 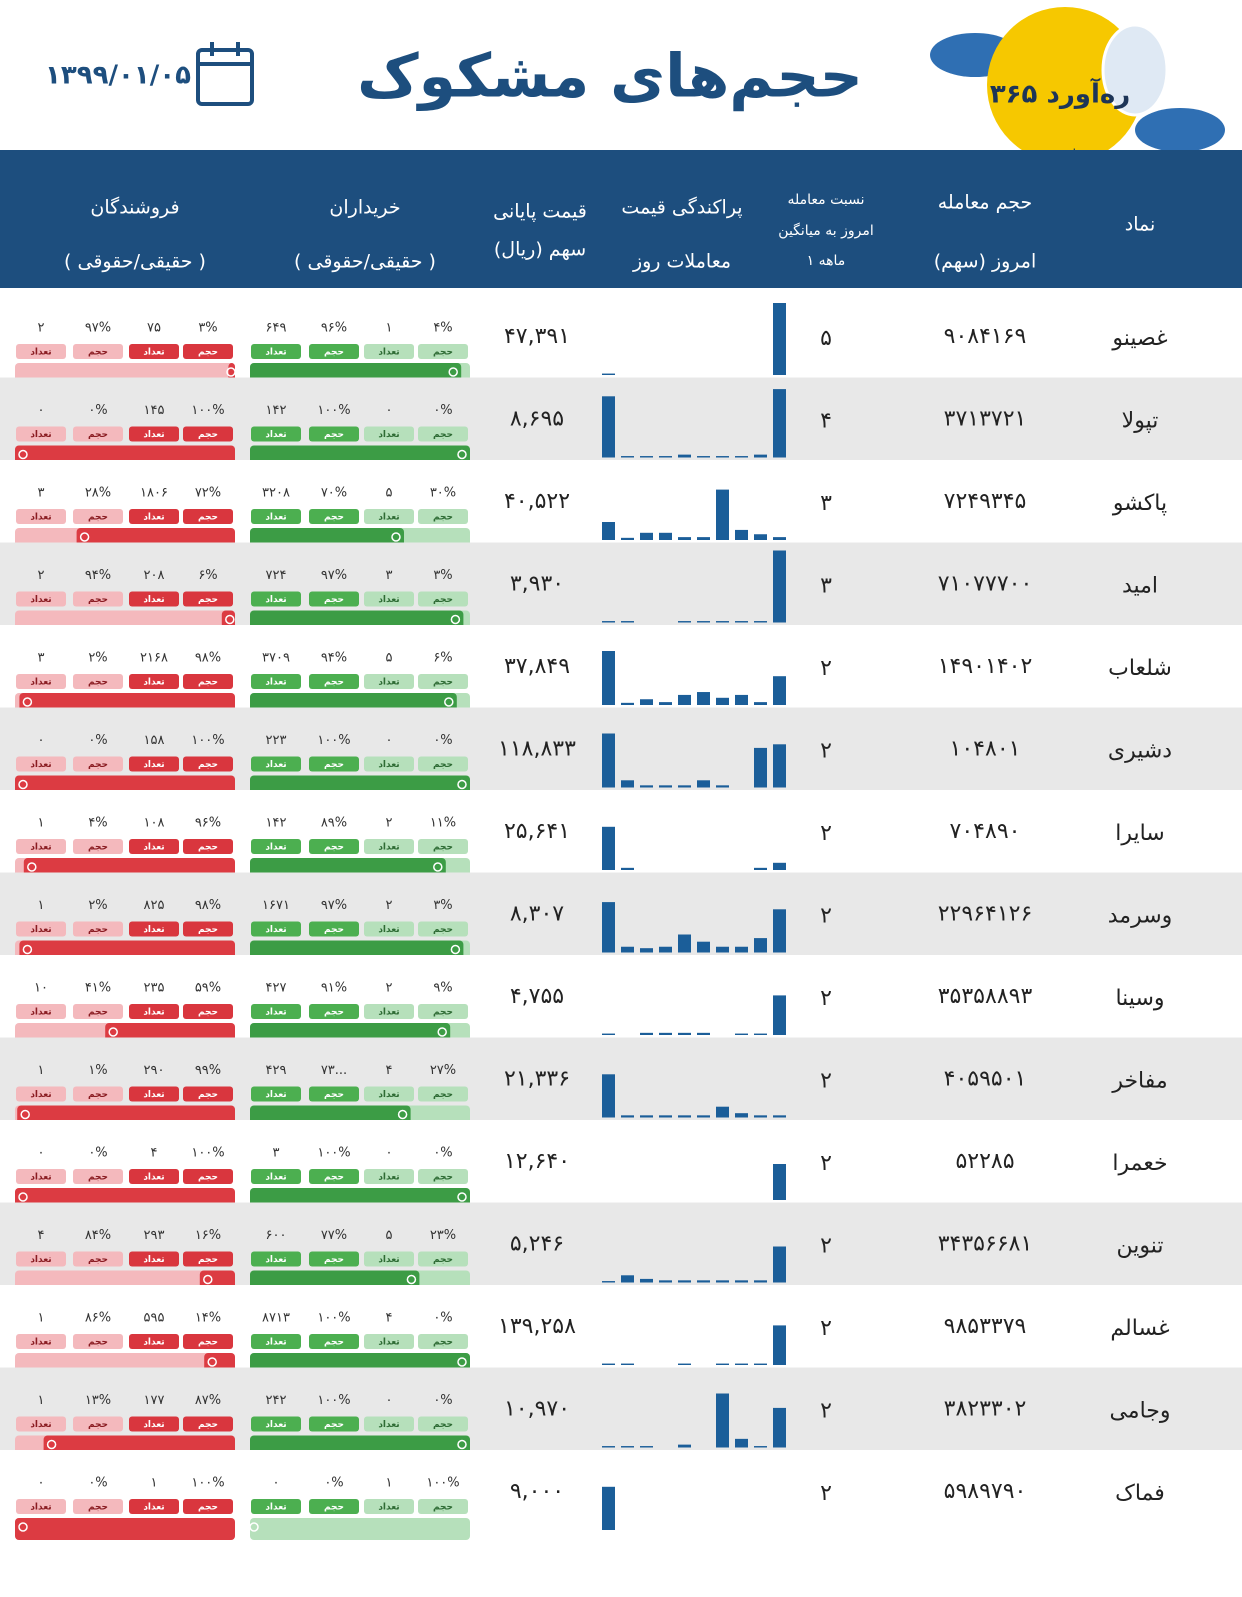 I want to click on date: ۱۳۹۹/۰۱/۰۵, so click(x=118, y=76).